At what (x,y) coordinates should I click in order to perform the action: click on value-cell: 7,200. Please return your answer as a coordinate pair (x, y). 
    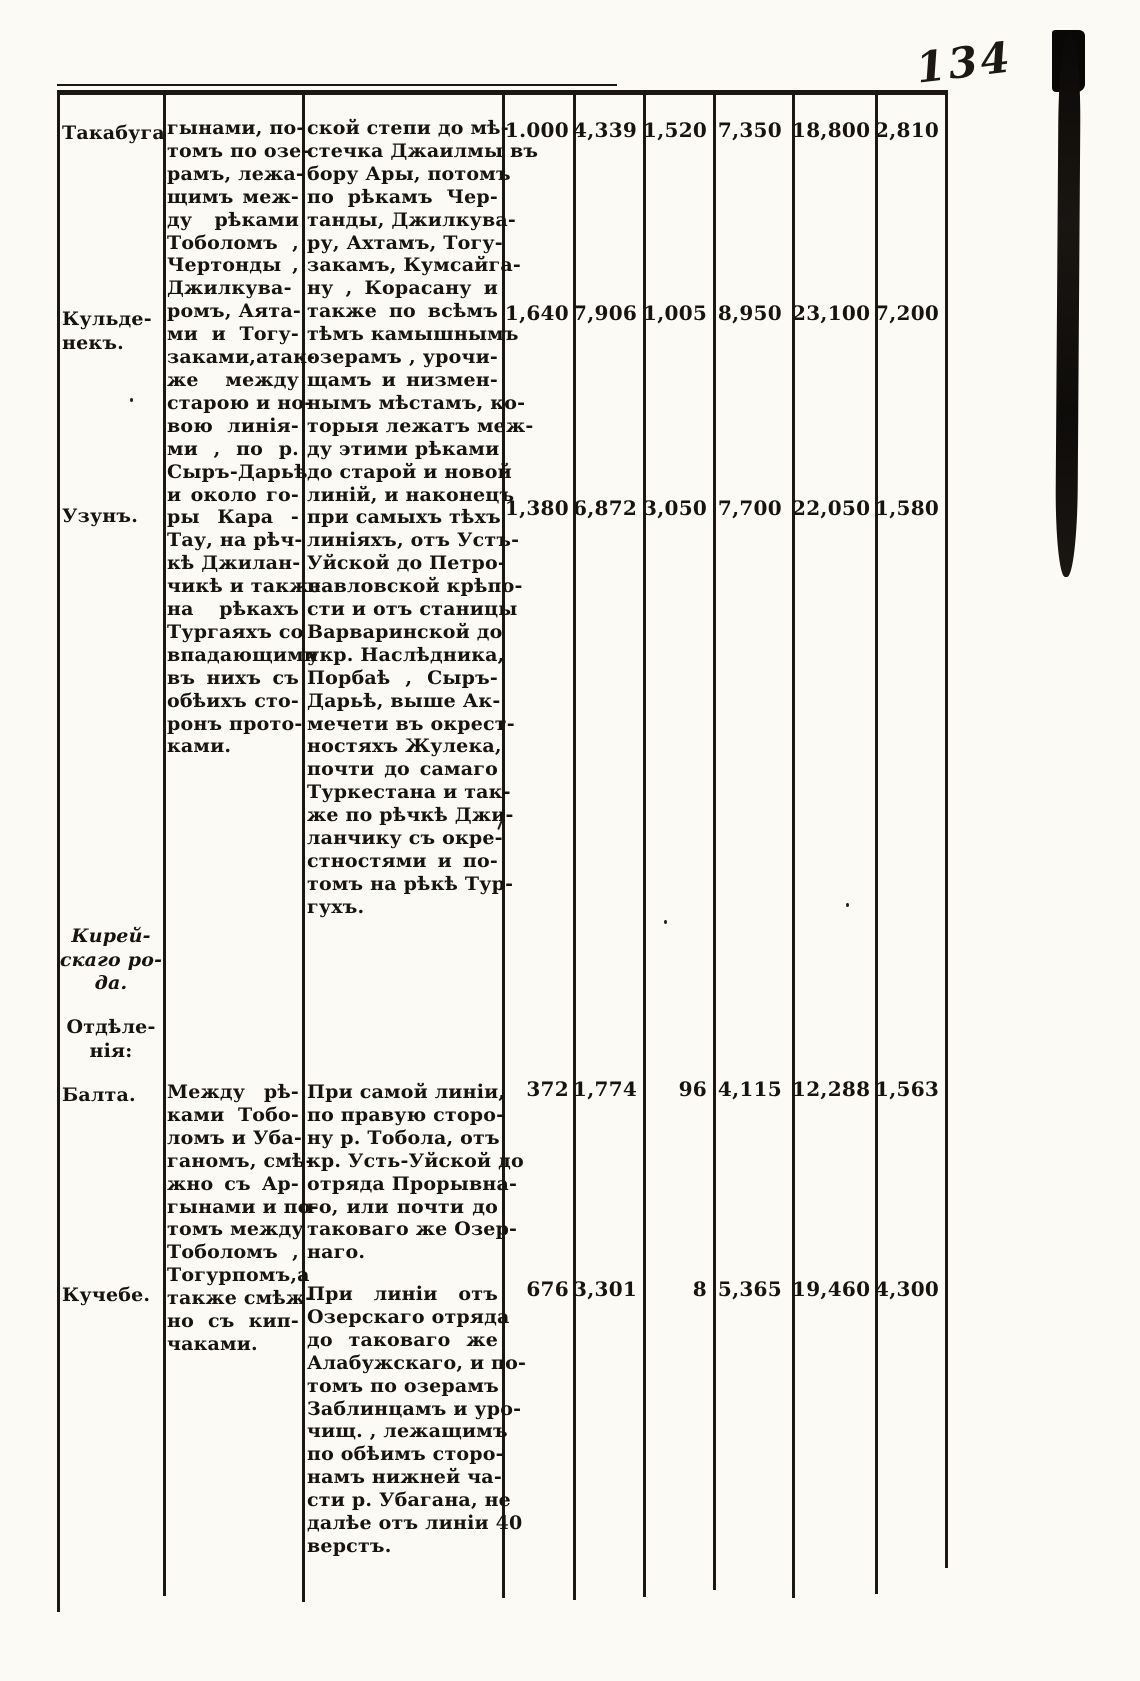
    Looking at the image, I should click on (907, 313).